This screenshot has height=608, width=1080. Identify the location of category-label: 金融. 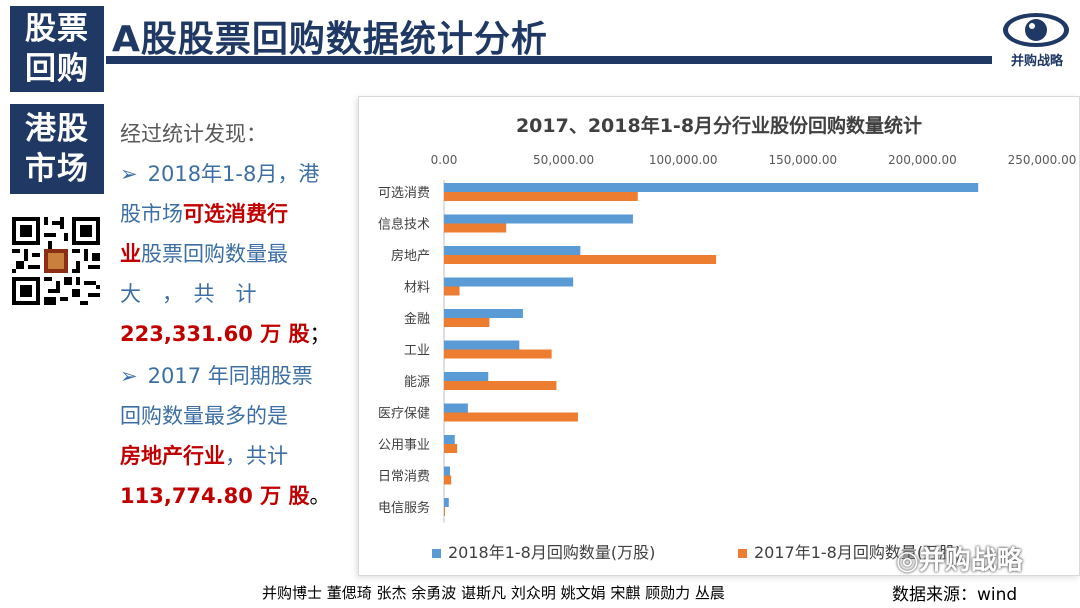
(417, 319).